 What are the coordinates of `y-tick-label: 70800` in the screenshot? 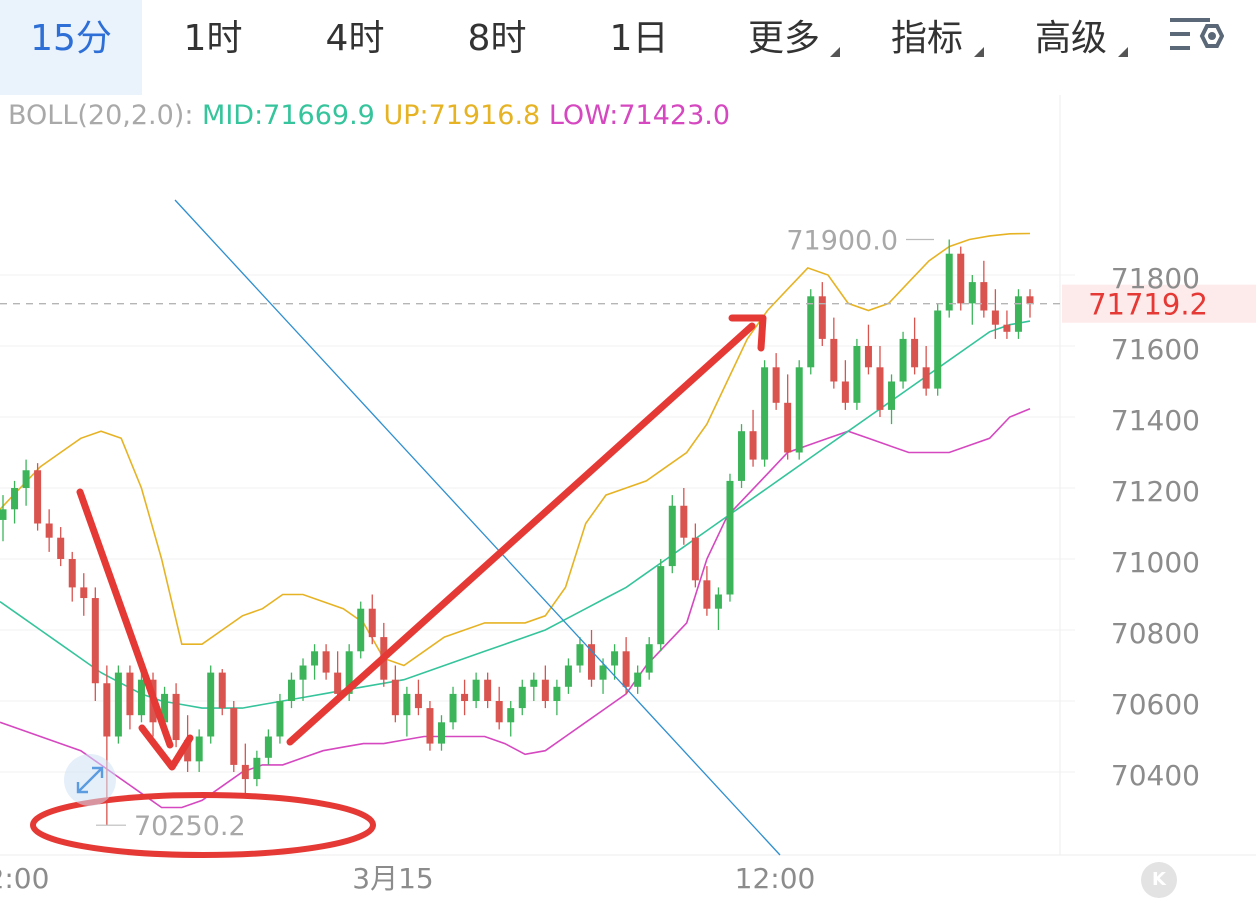 It's located at (1155, 633).